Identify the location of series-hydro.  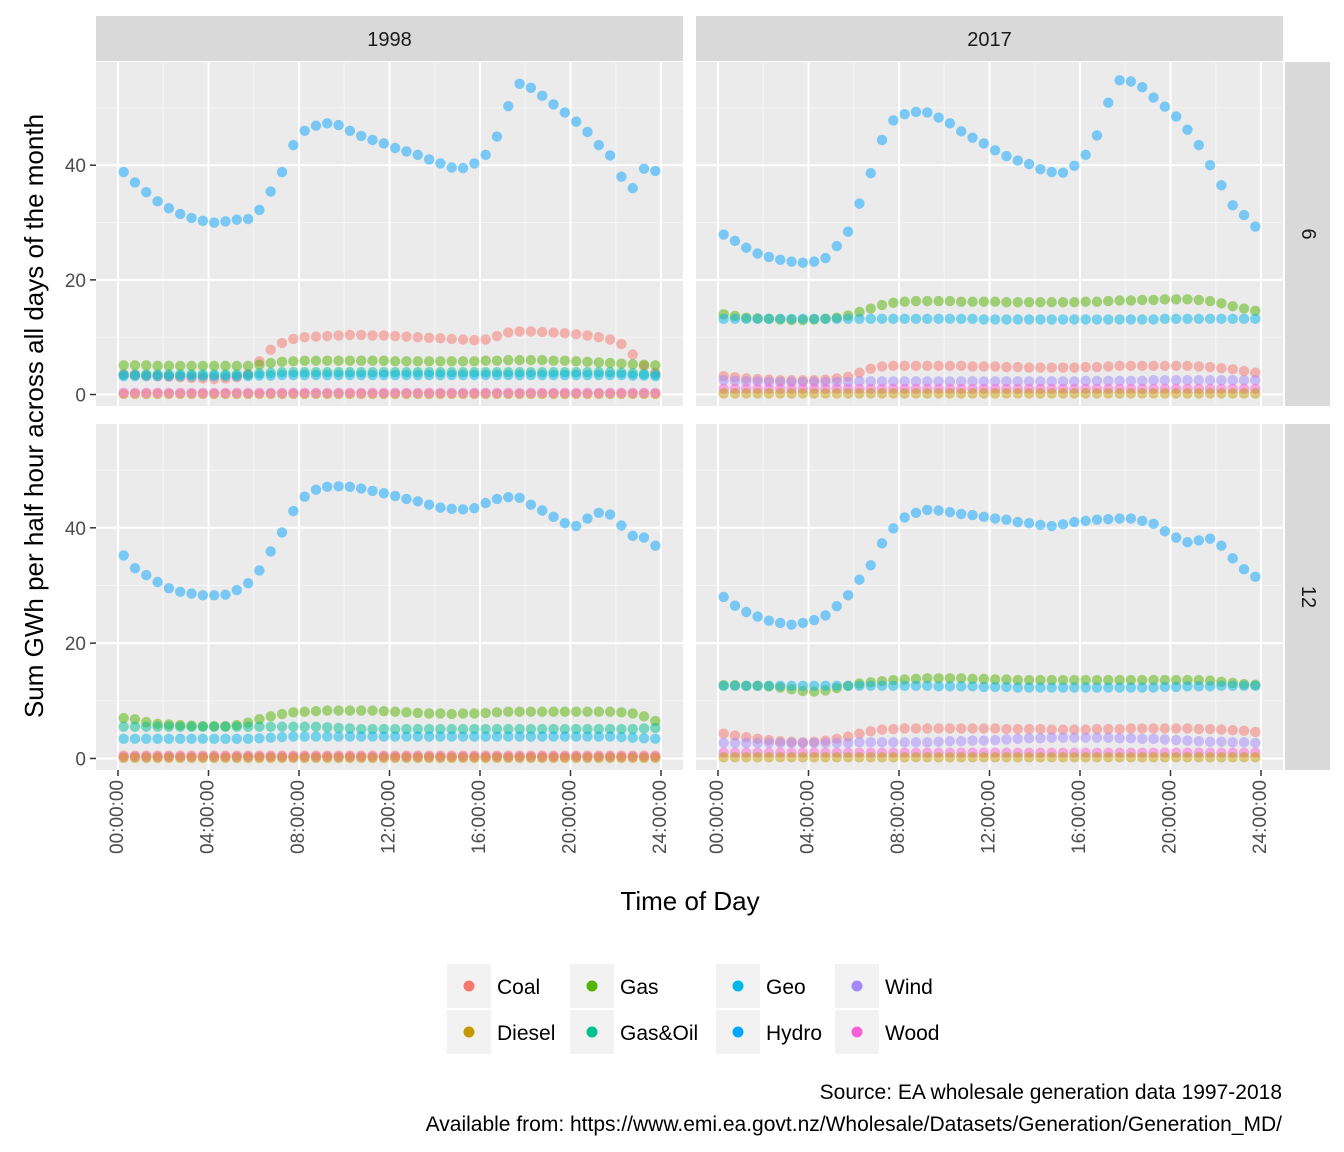
(389, 153).